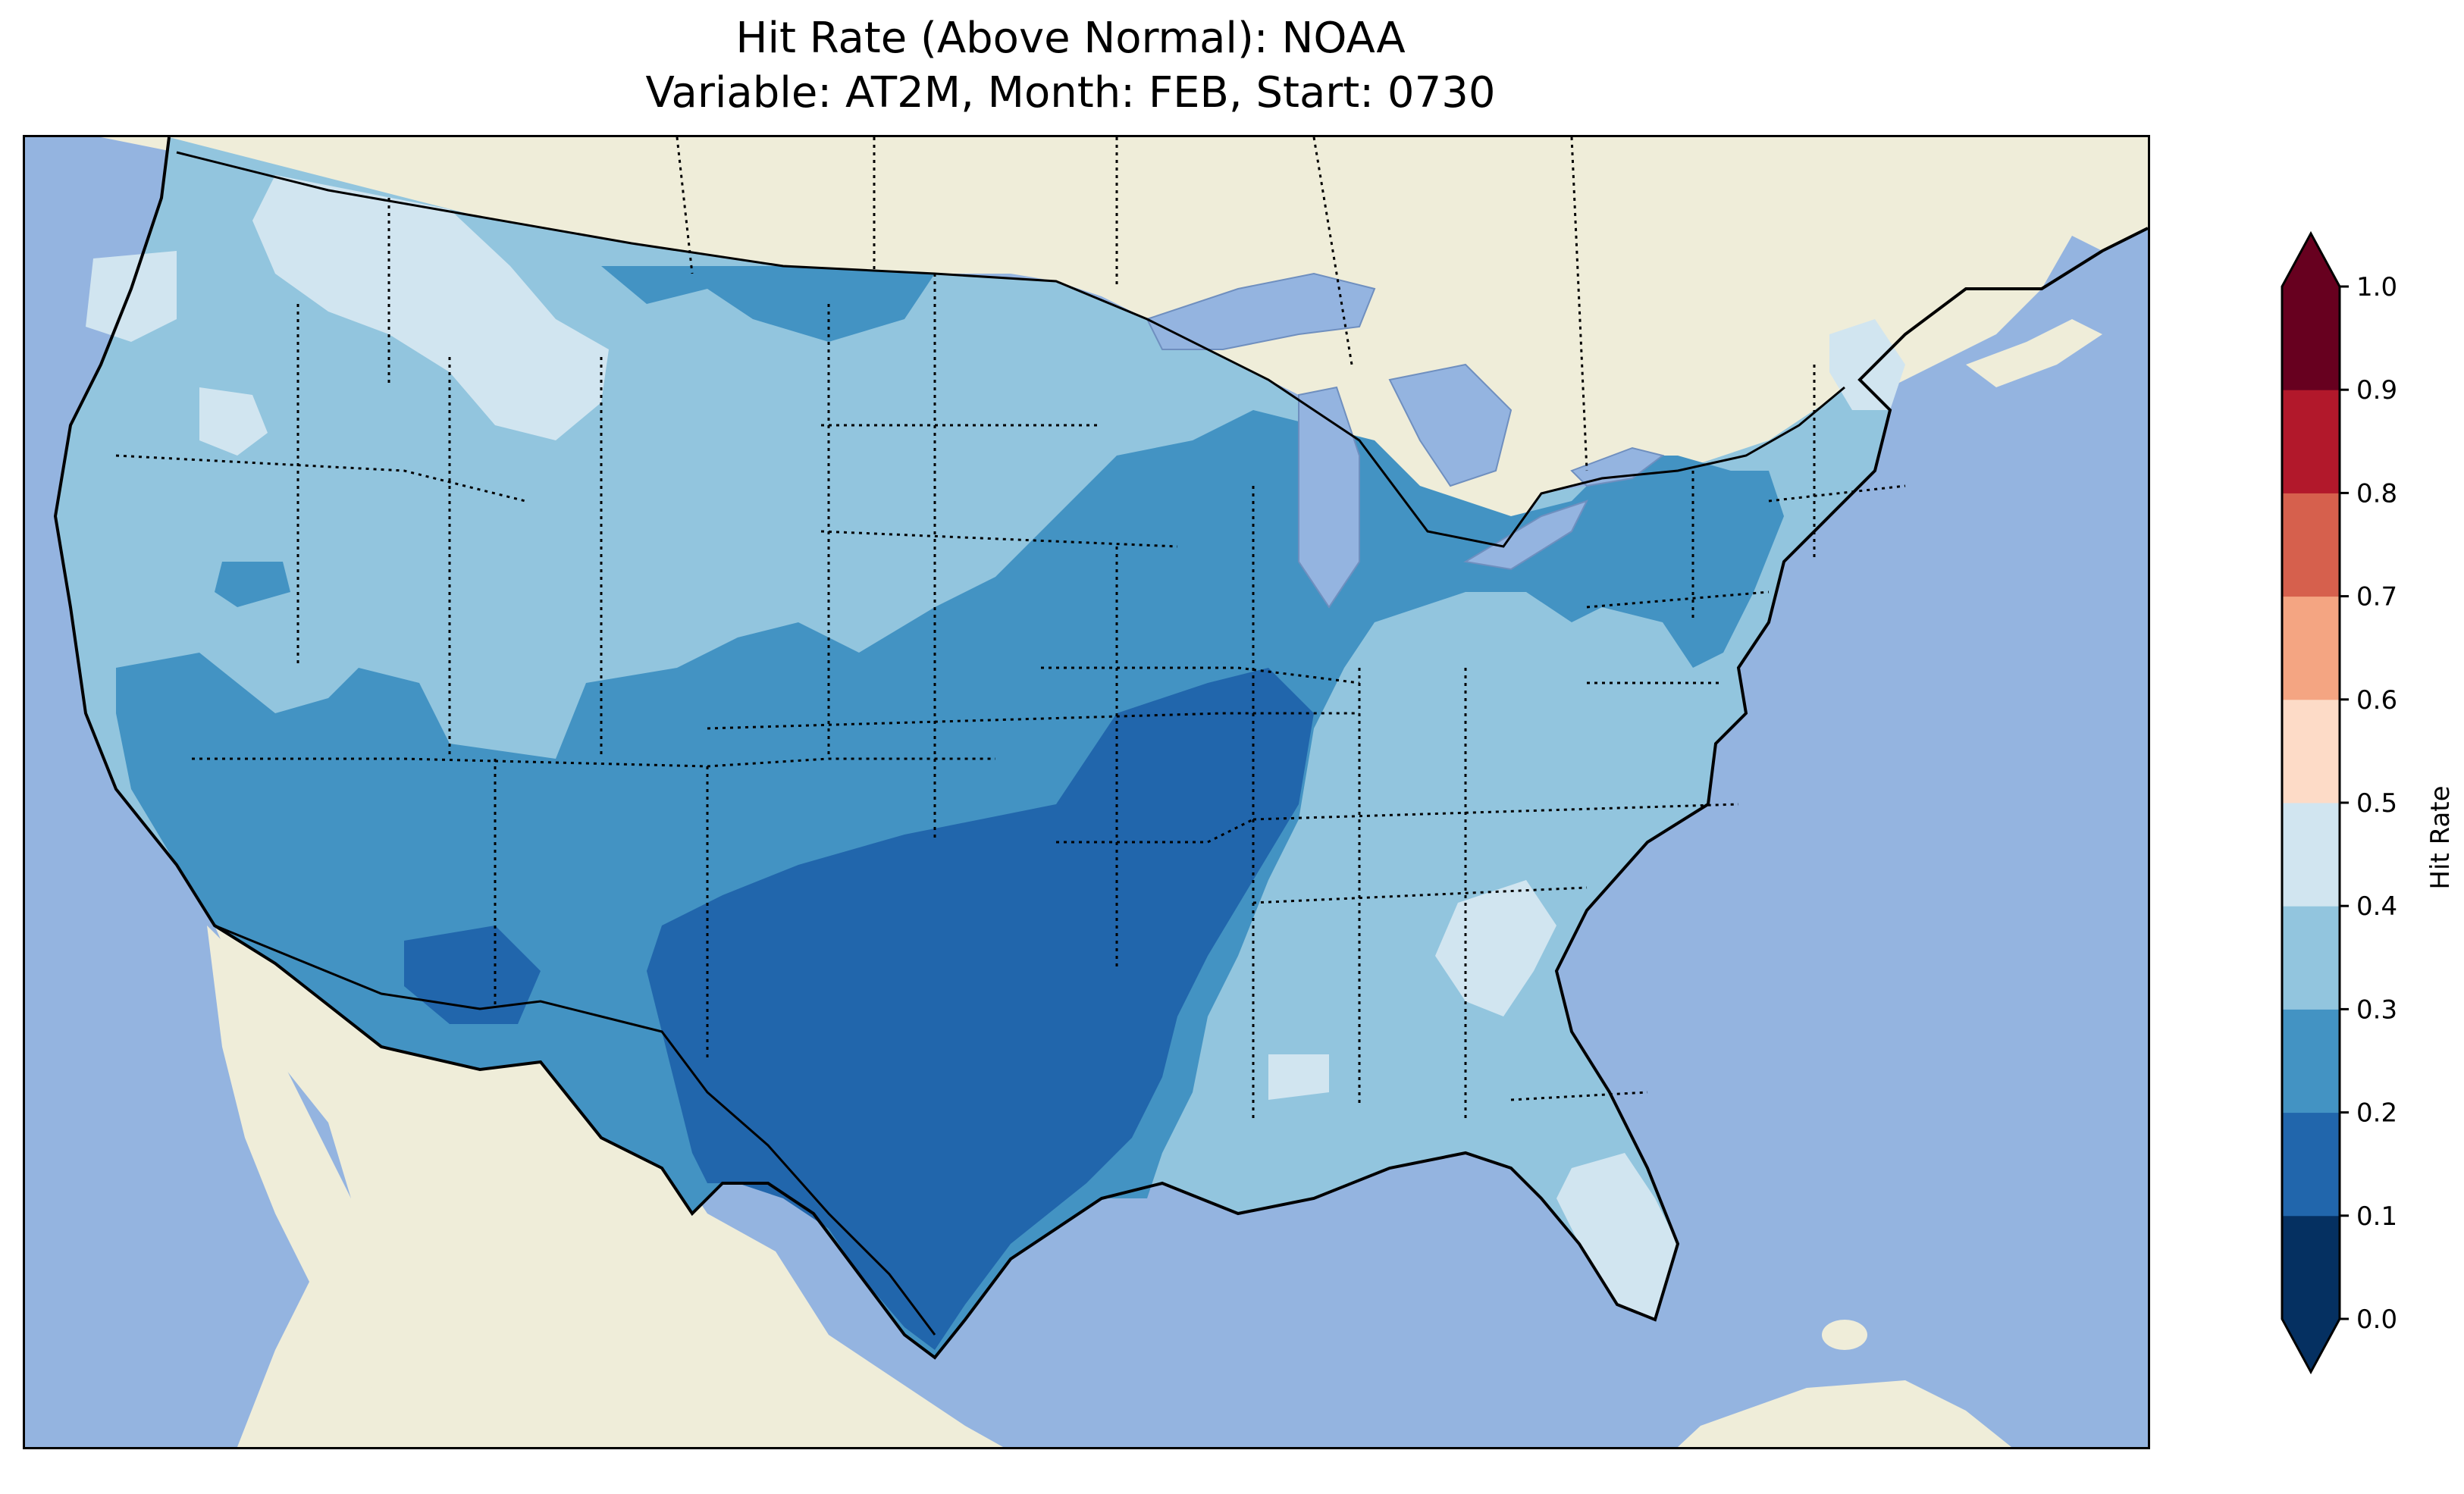 The image size is (2464, 1494). Describe the element at coordinates (2377, 1113) in the screenshot. I see `colorbar-tick-label: 0.2` at that location.